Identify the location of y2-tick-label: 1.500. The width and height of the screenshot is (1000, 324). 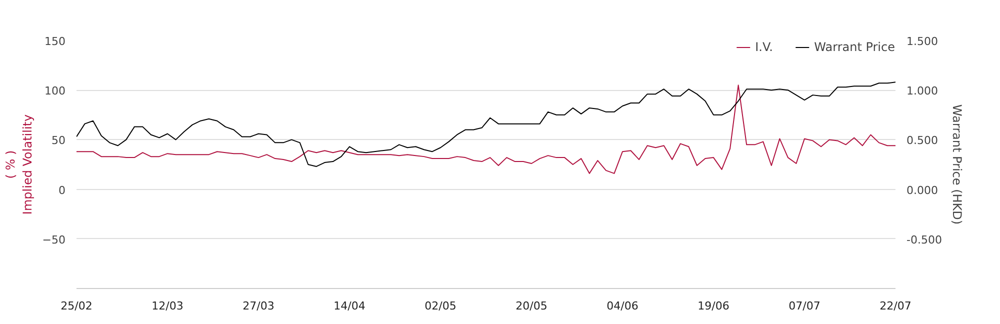
(922, 41).